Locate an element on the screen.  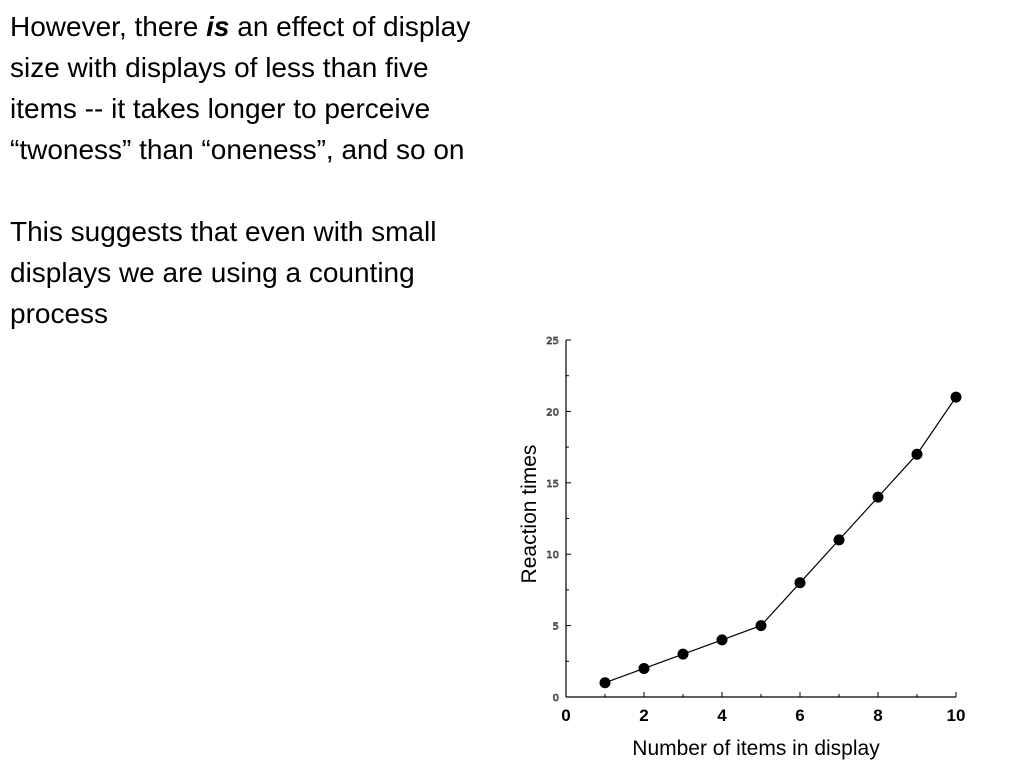
x-tick-label-0: 0 is located at coordinates (565, 715).